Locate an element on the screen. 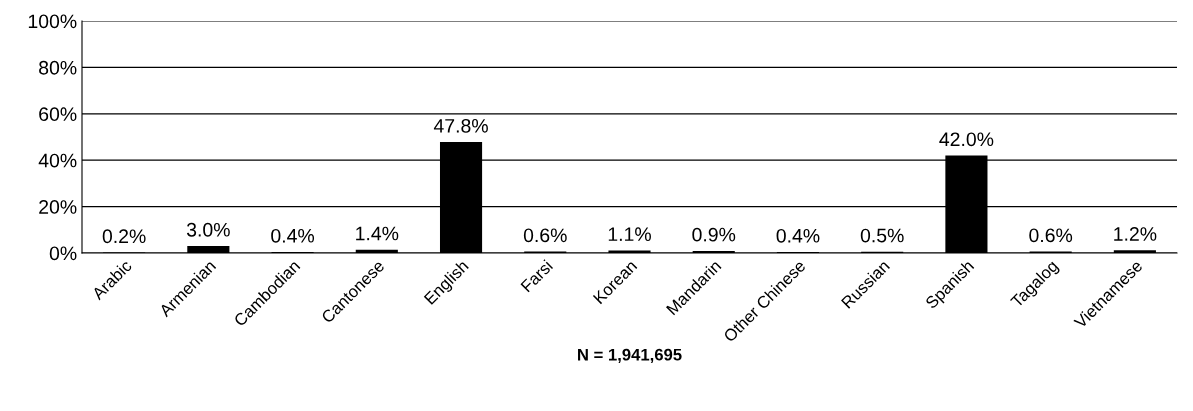 The width and height of the screenshot is (1193, 411). y-tick-label: 40% is located at coordinates (57, 160).